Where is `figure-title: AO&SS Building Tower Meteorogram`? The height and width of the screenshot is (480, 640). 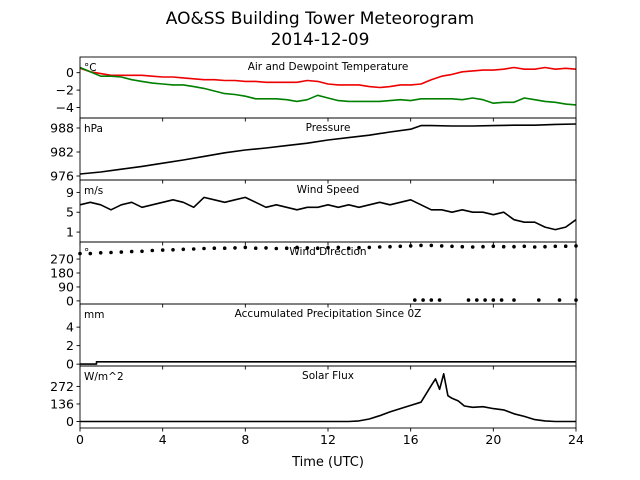
figure-title: AO&SS Building Tower Meteorogram is located at coordinates (320, 19).